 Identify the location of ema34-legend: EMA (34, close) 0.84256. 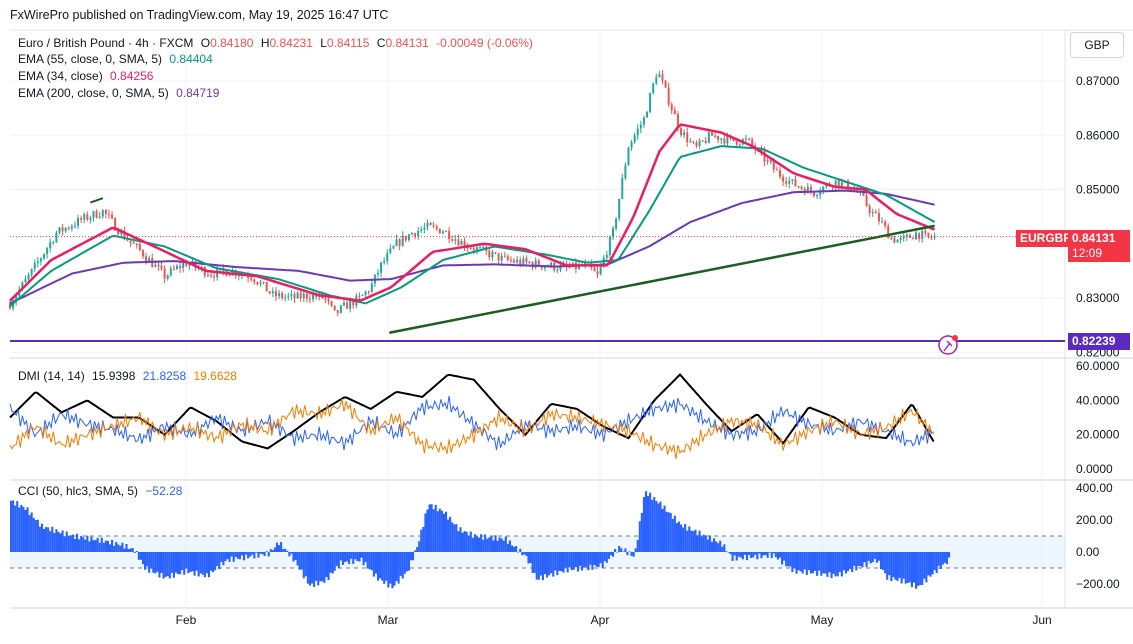
(87, 76).